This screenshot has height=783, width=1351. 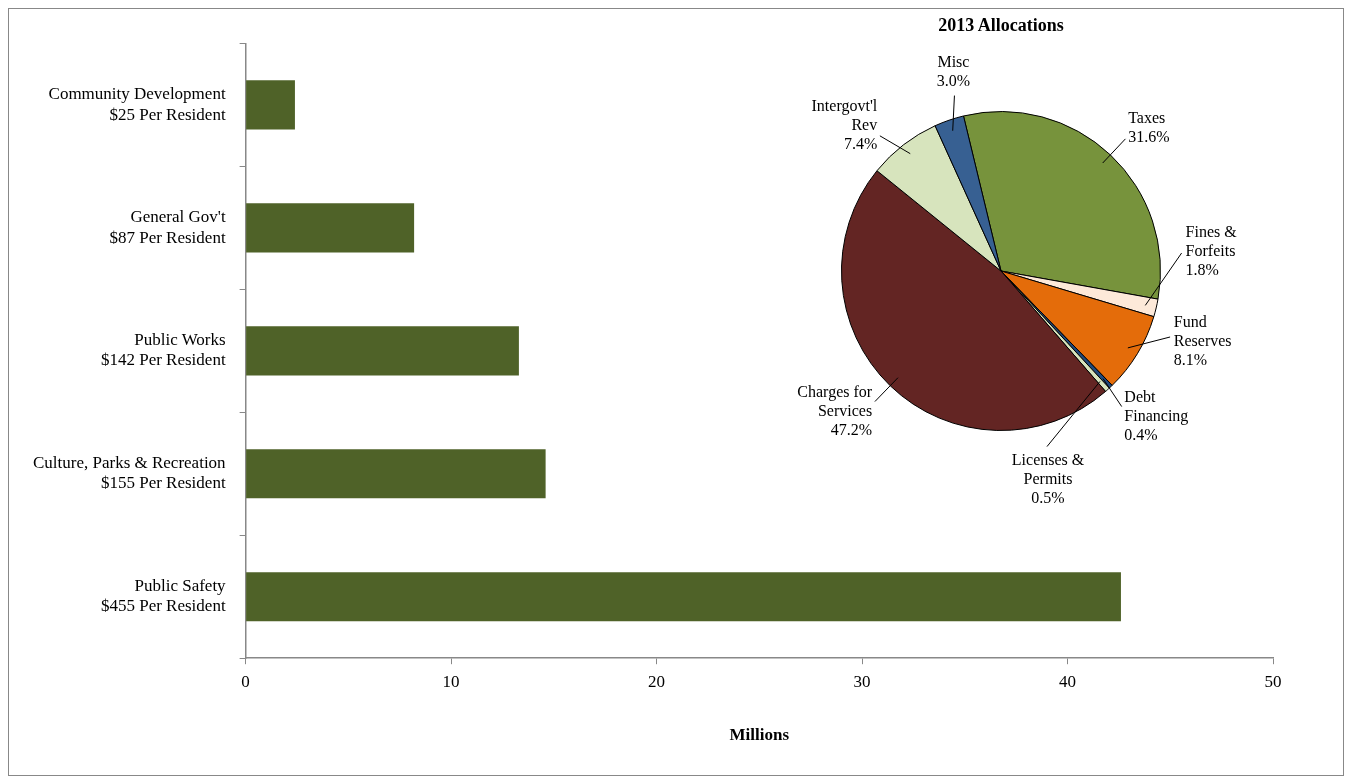 I want to click on data-label: 3.0%, so click(x=953, y=80).